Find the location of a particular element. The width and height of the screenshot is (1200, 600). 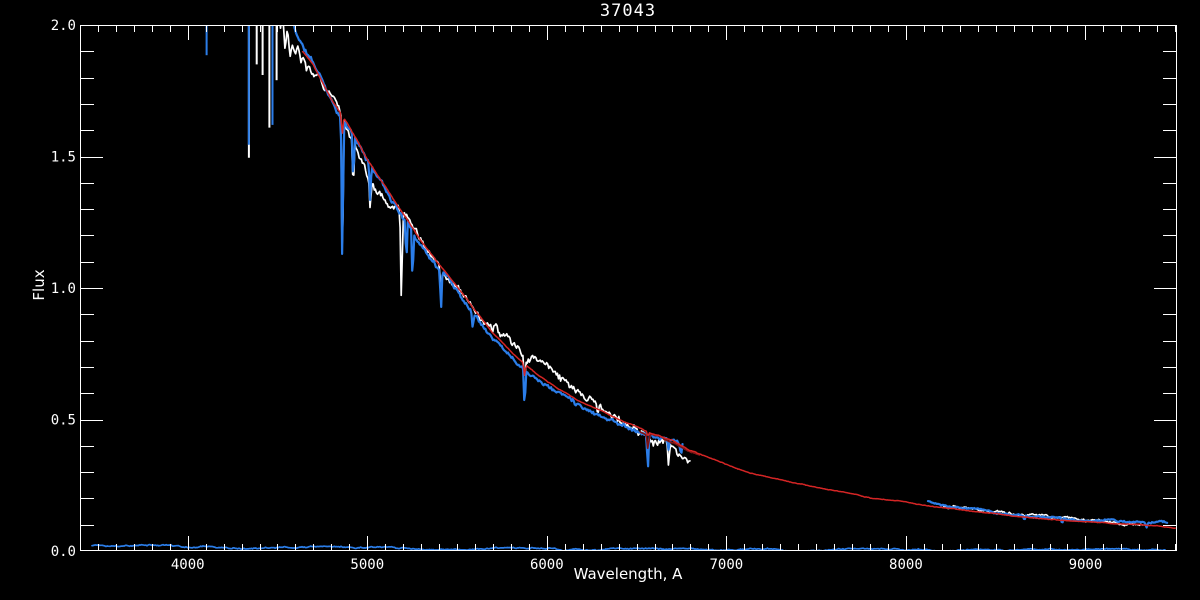

x-tick-label: 8000 is located at coordinates (906, 565).